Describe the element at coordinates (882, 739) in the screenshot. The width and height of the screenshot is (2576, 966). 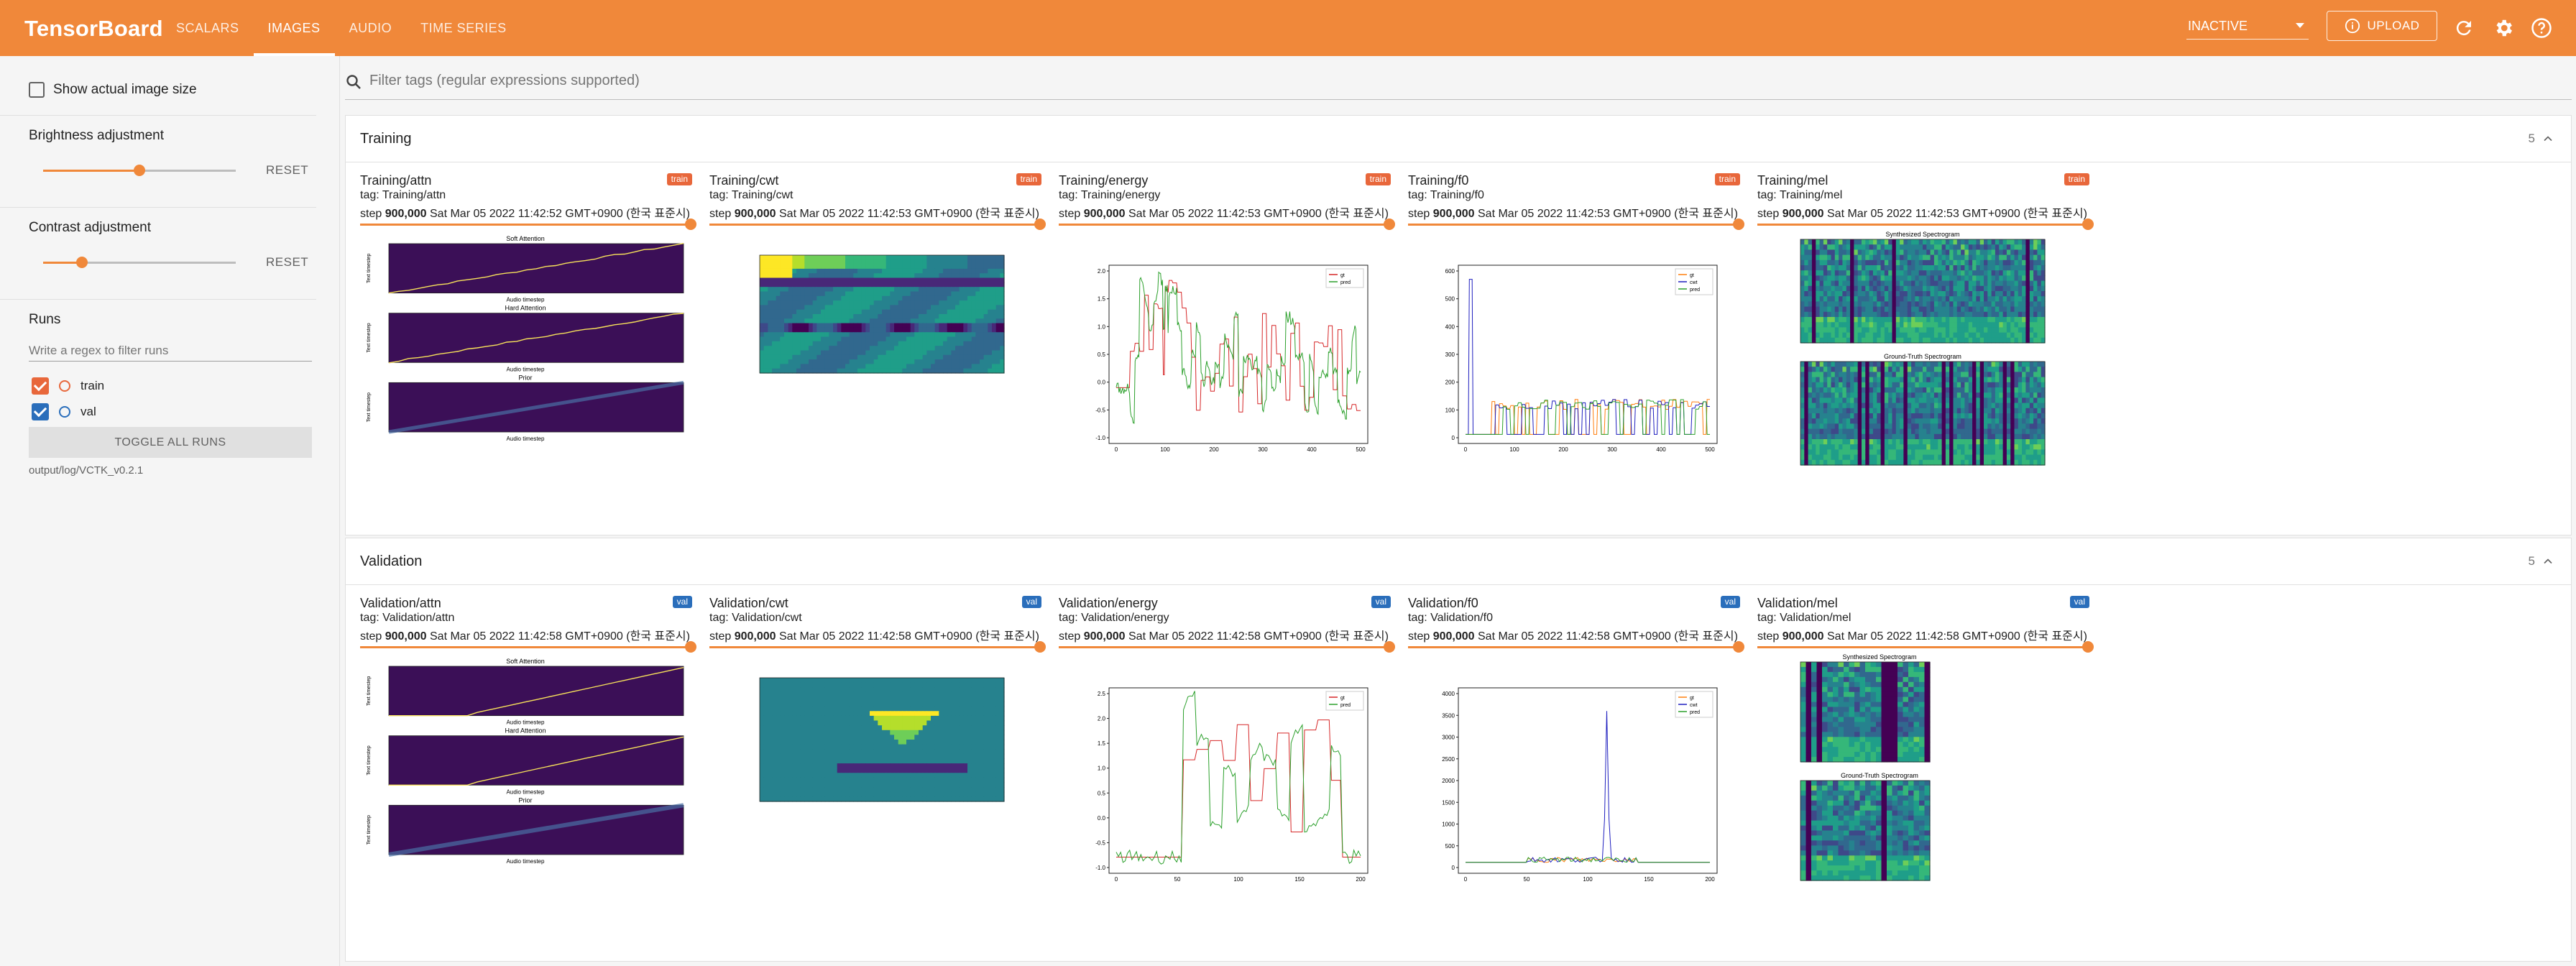
I see `cwt-plot-image` at that location.